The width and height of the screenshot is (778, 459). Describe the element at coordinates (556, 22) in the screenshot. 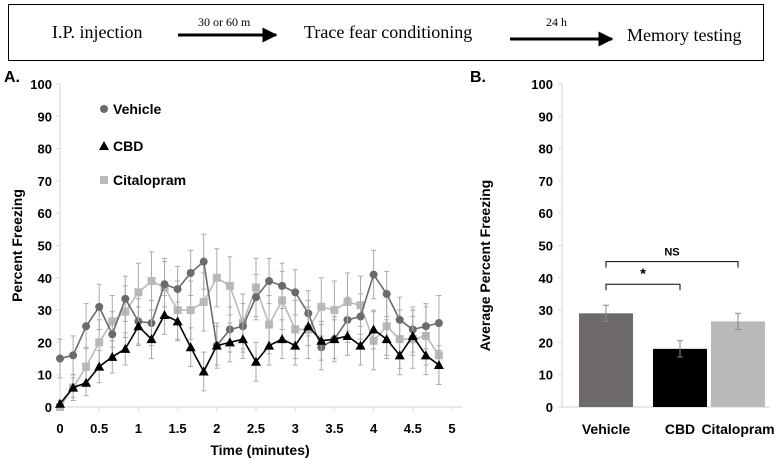

I see `protocol-arrow2-label: 24 h` at that location.